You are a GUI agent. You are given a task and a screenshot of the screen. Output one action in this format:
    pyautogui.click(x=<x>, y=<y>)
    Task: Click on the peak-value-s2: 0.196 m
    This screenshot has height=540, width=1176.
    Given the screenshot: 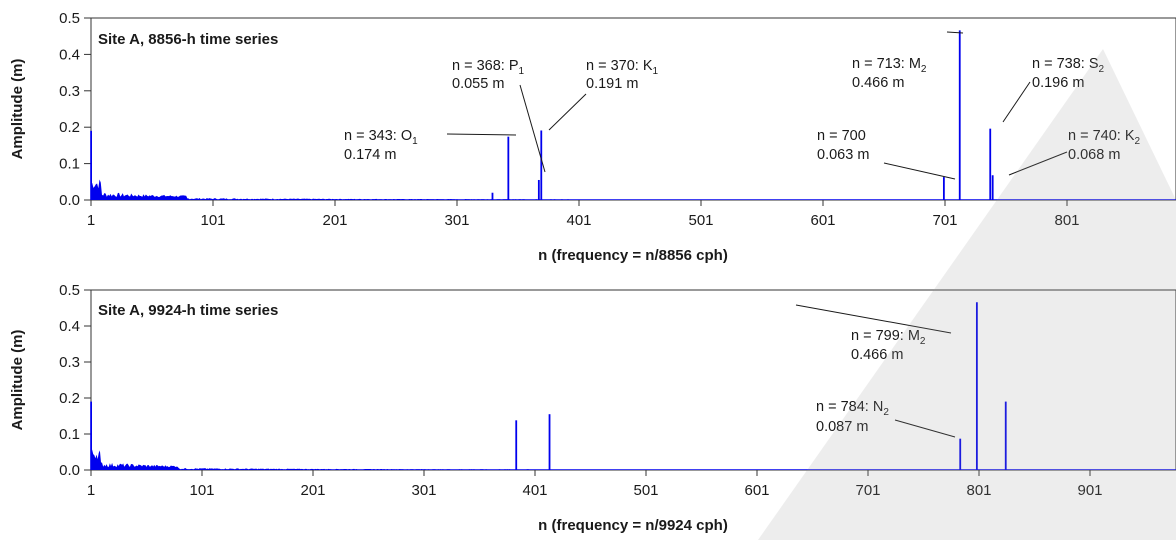 What is the action you would take?
    pyautogui.click(x=1058, y=83)
    